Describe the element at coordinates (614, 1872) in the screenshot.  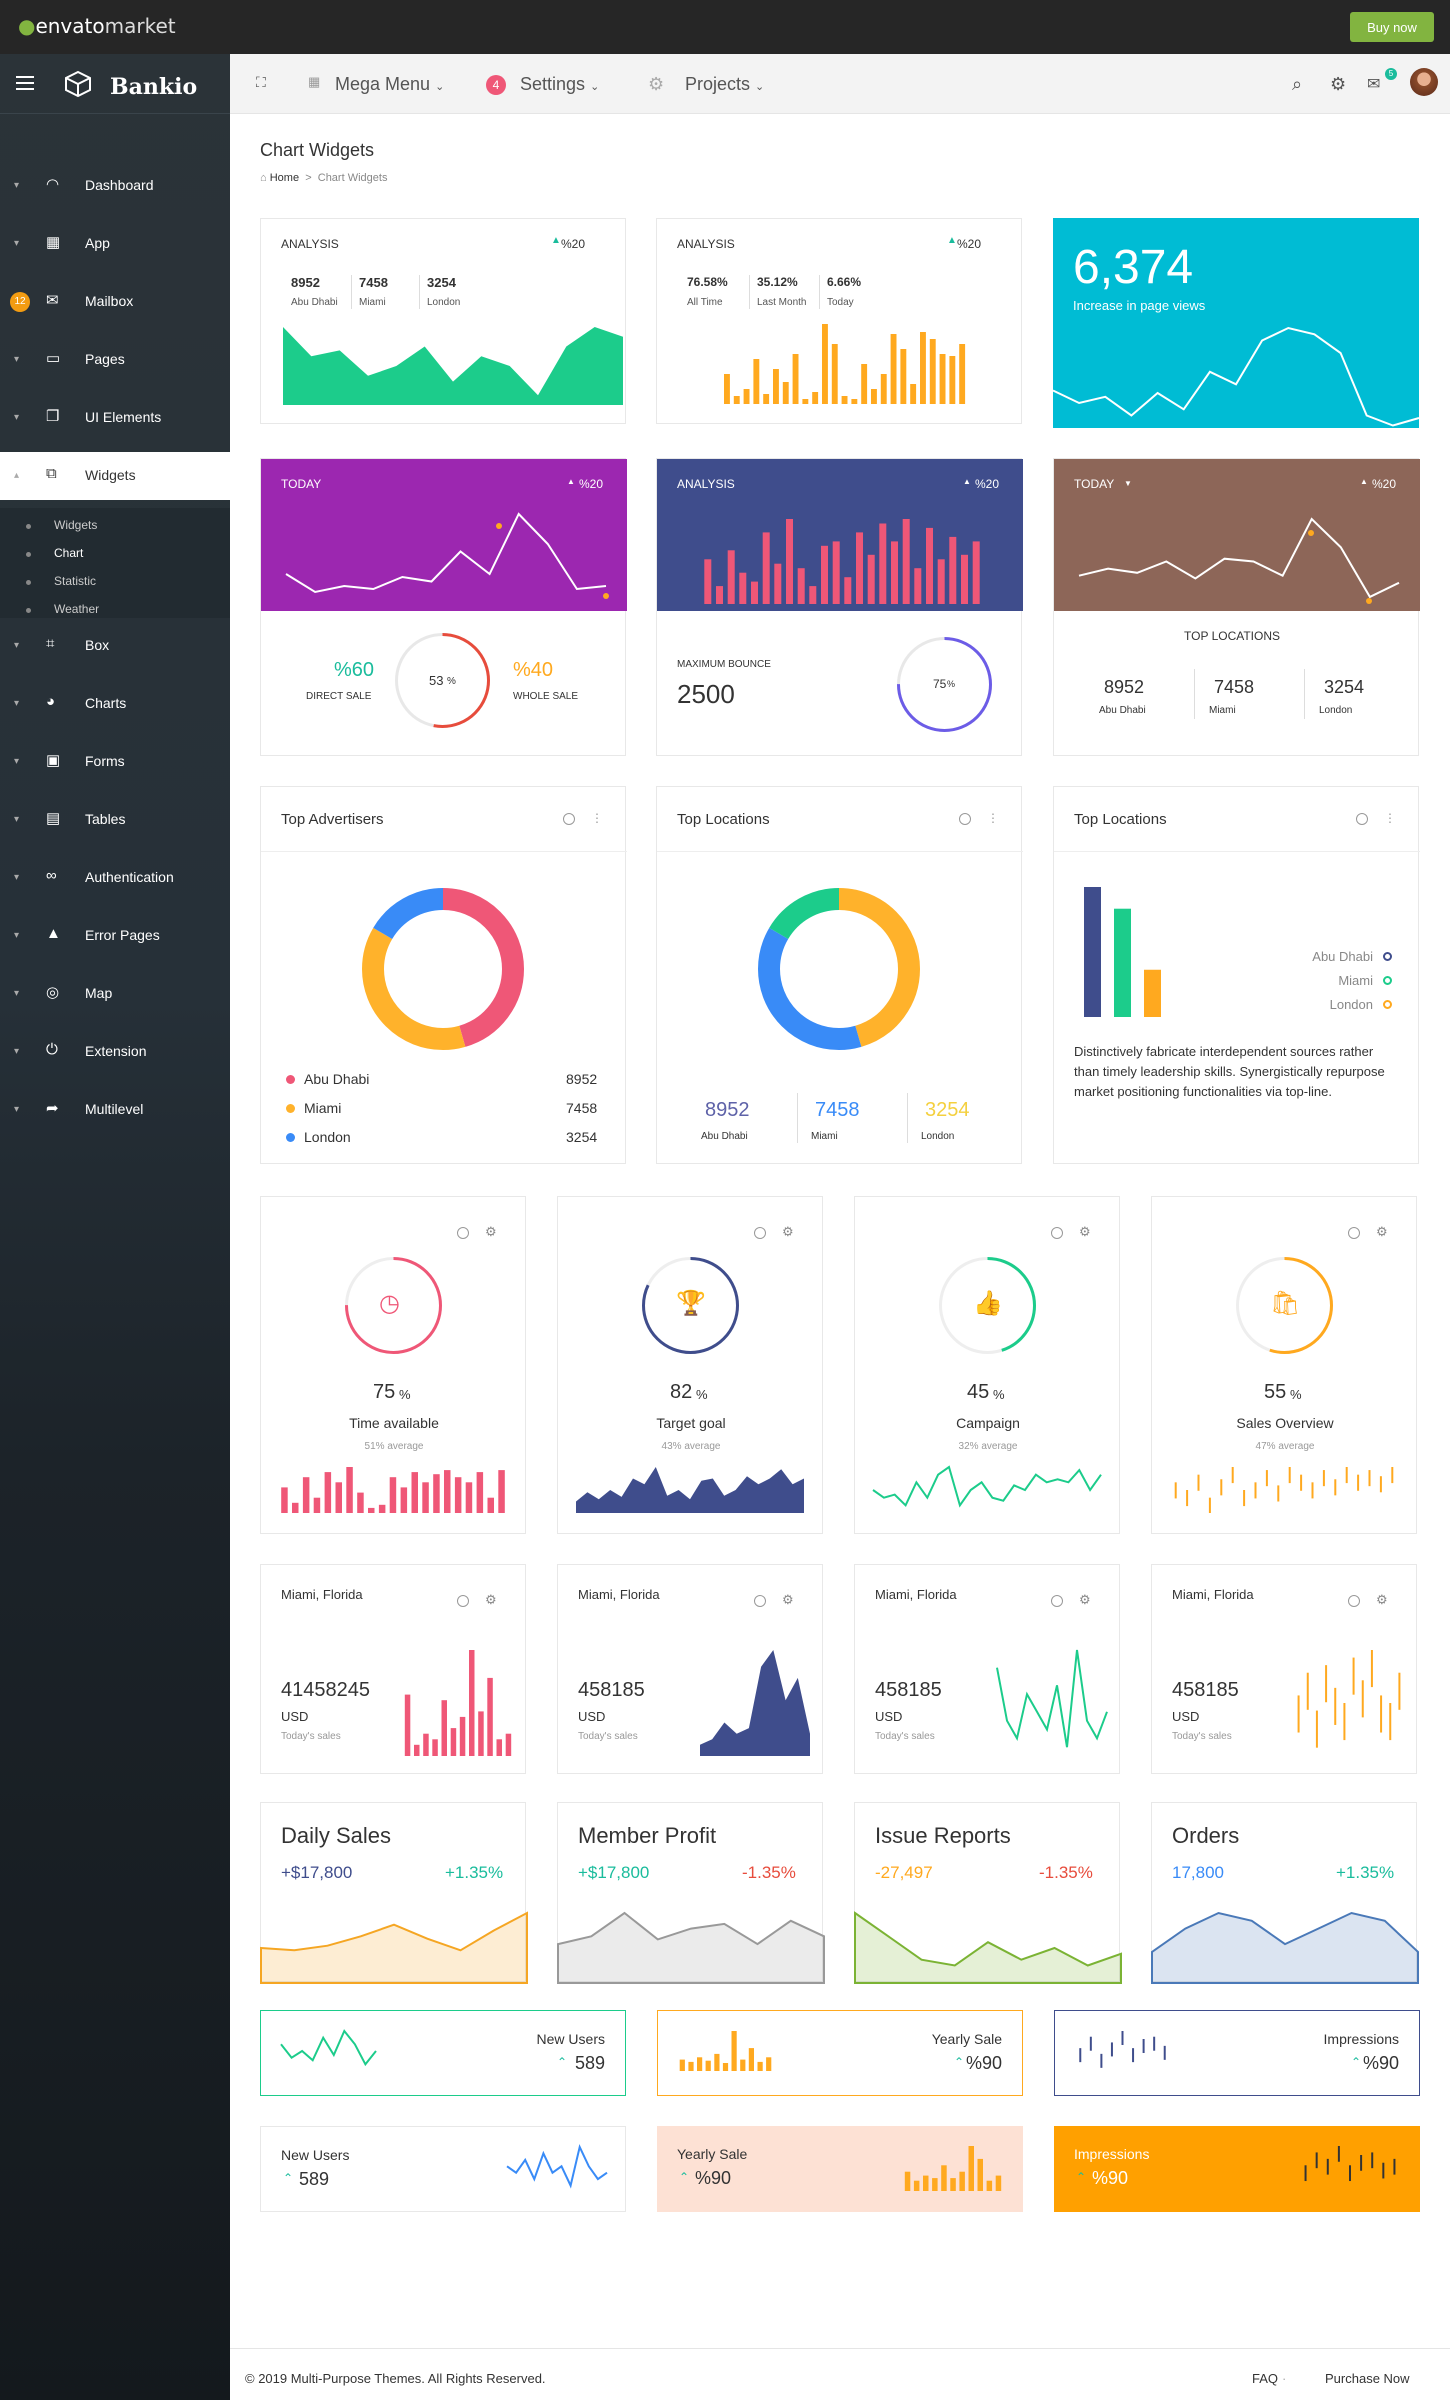
I see `summary-value: +$17,800` at that location.